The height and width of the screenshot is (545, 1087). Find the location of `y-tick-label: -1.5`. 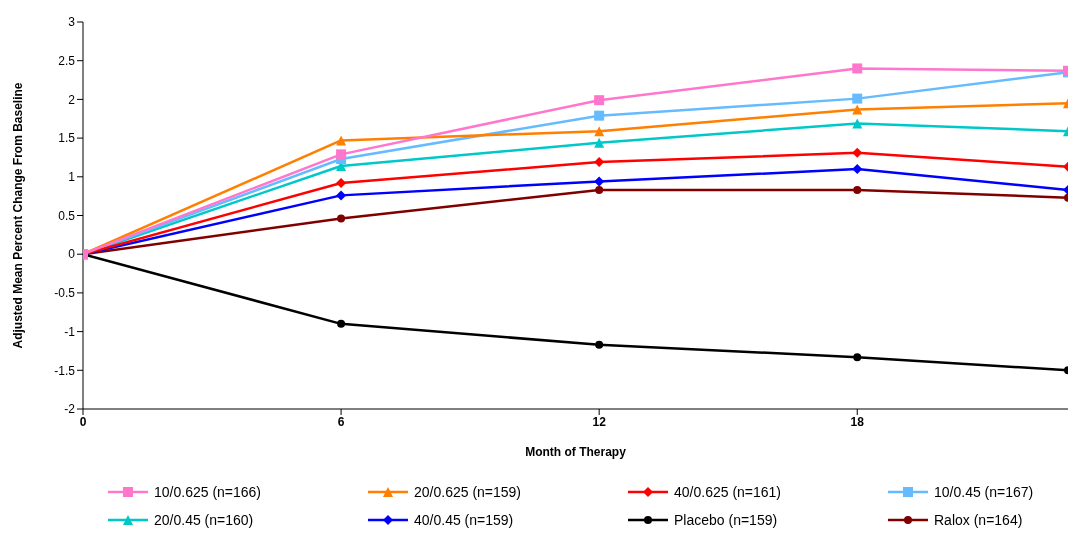

y-tick-label: -1.5 is located at coordinates (65, 370).